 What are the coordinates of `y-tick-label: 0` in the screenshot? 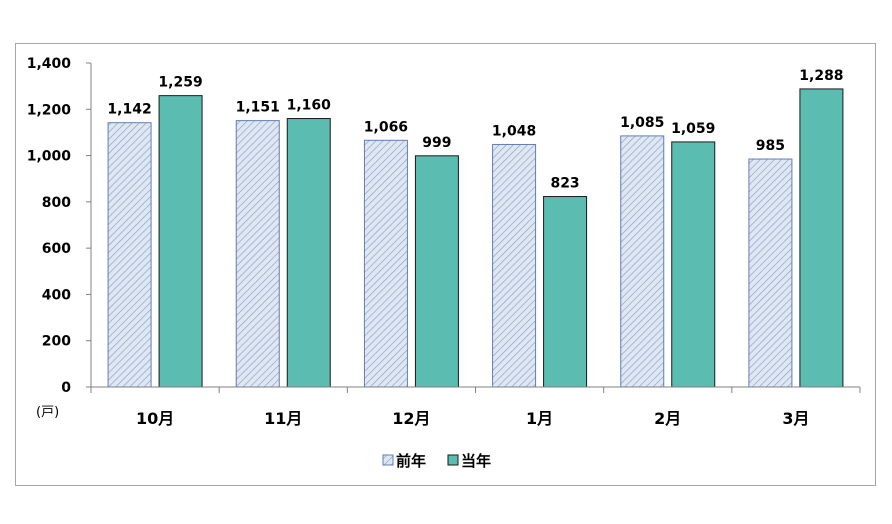 It's located at (66, 388).